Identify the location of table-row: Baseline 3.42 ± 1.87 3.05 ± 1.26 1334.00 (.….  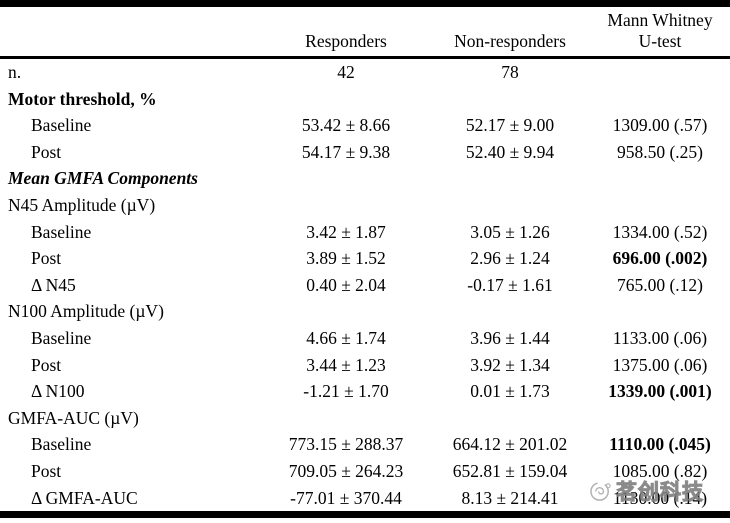
(365, 232).